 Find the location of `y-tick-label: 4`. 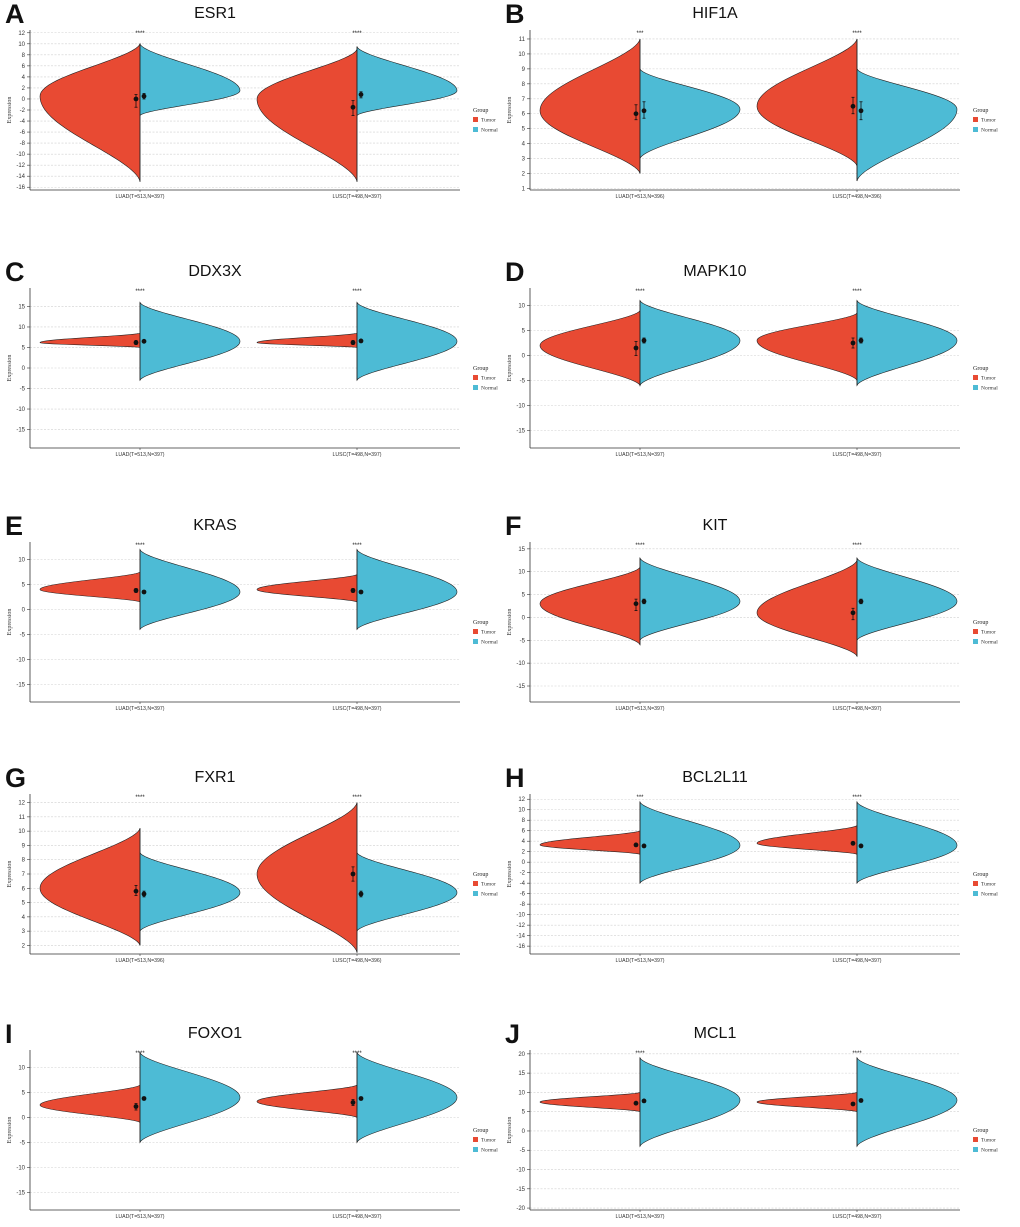

y-tick-label: 4 is located at coordinates (24, 918).